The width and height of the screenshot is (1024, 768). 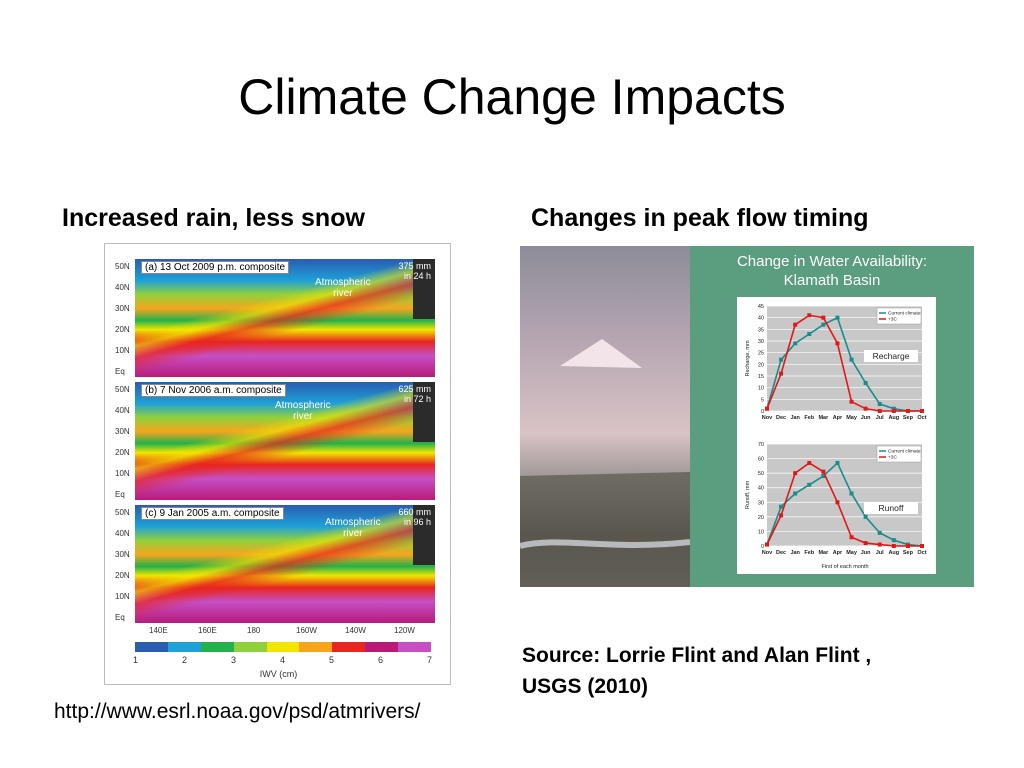 I want to click on right-heading: Changes in peak flow timing, so click(x=700, y=218).